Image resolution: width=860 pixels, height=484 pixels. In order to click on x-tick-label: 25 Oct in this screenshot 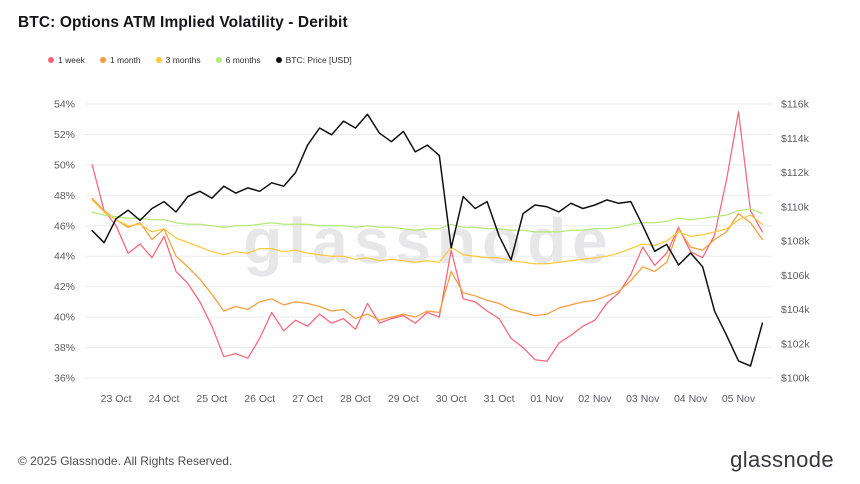, I will do `click(211, 399)`.